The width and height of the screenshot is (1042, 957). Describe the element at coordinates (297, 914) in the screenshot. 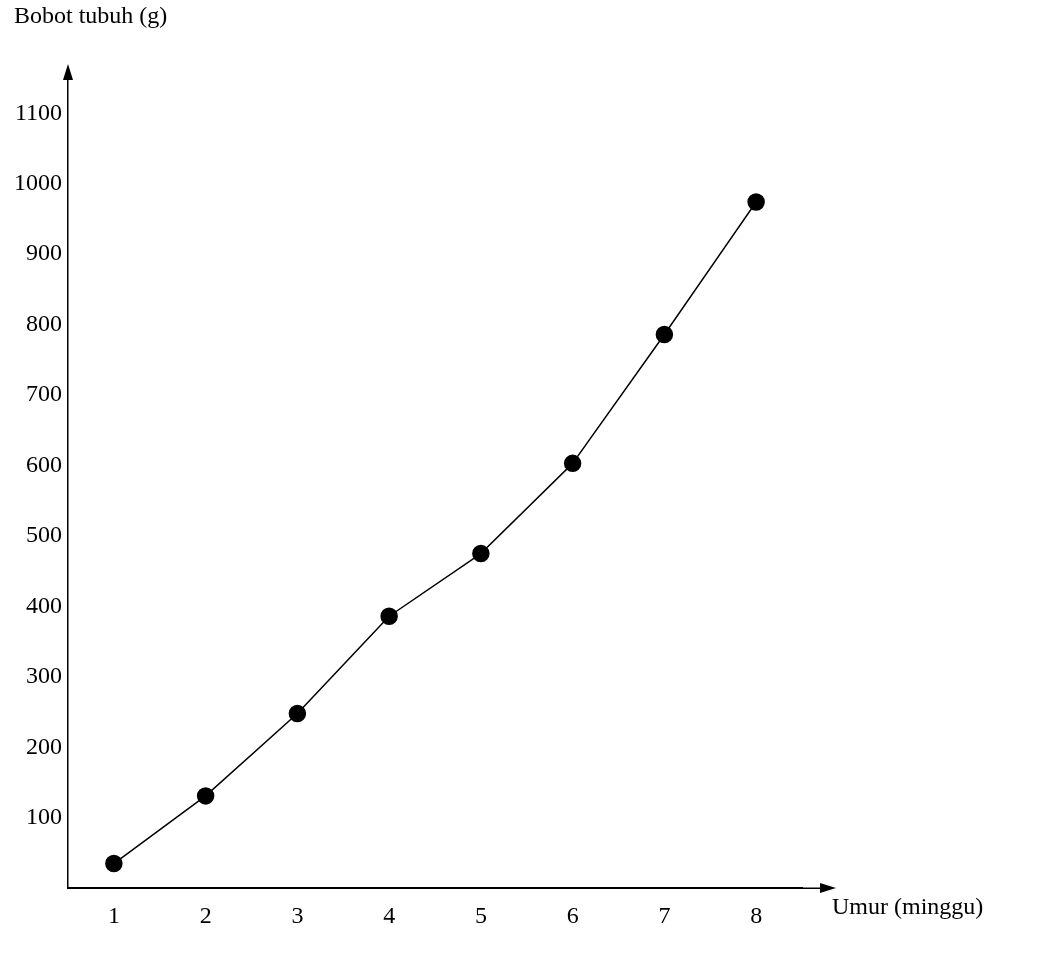

I see `x-tick-label: 3` at that location.